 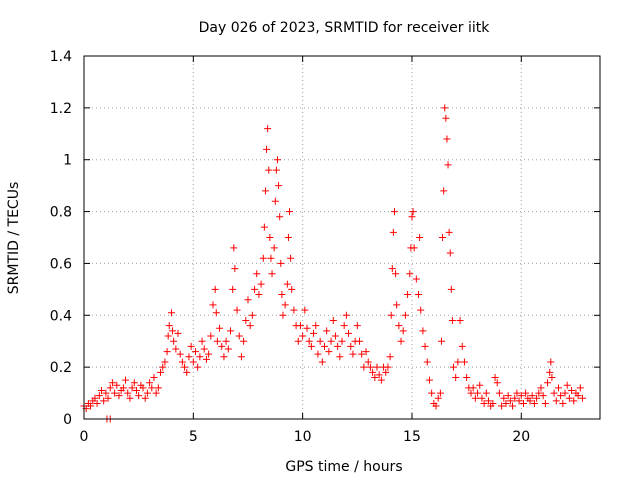 What do you see at coordinates (67, 161) in the screenshot?
I see `y-tick-label: 1` at bounding box center [67, 161].